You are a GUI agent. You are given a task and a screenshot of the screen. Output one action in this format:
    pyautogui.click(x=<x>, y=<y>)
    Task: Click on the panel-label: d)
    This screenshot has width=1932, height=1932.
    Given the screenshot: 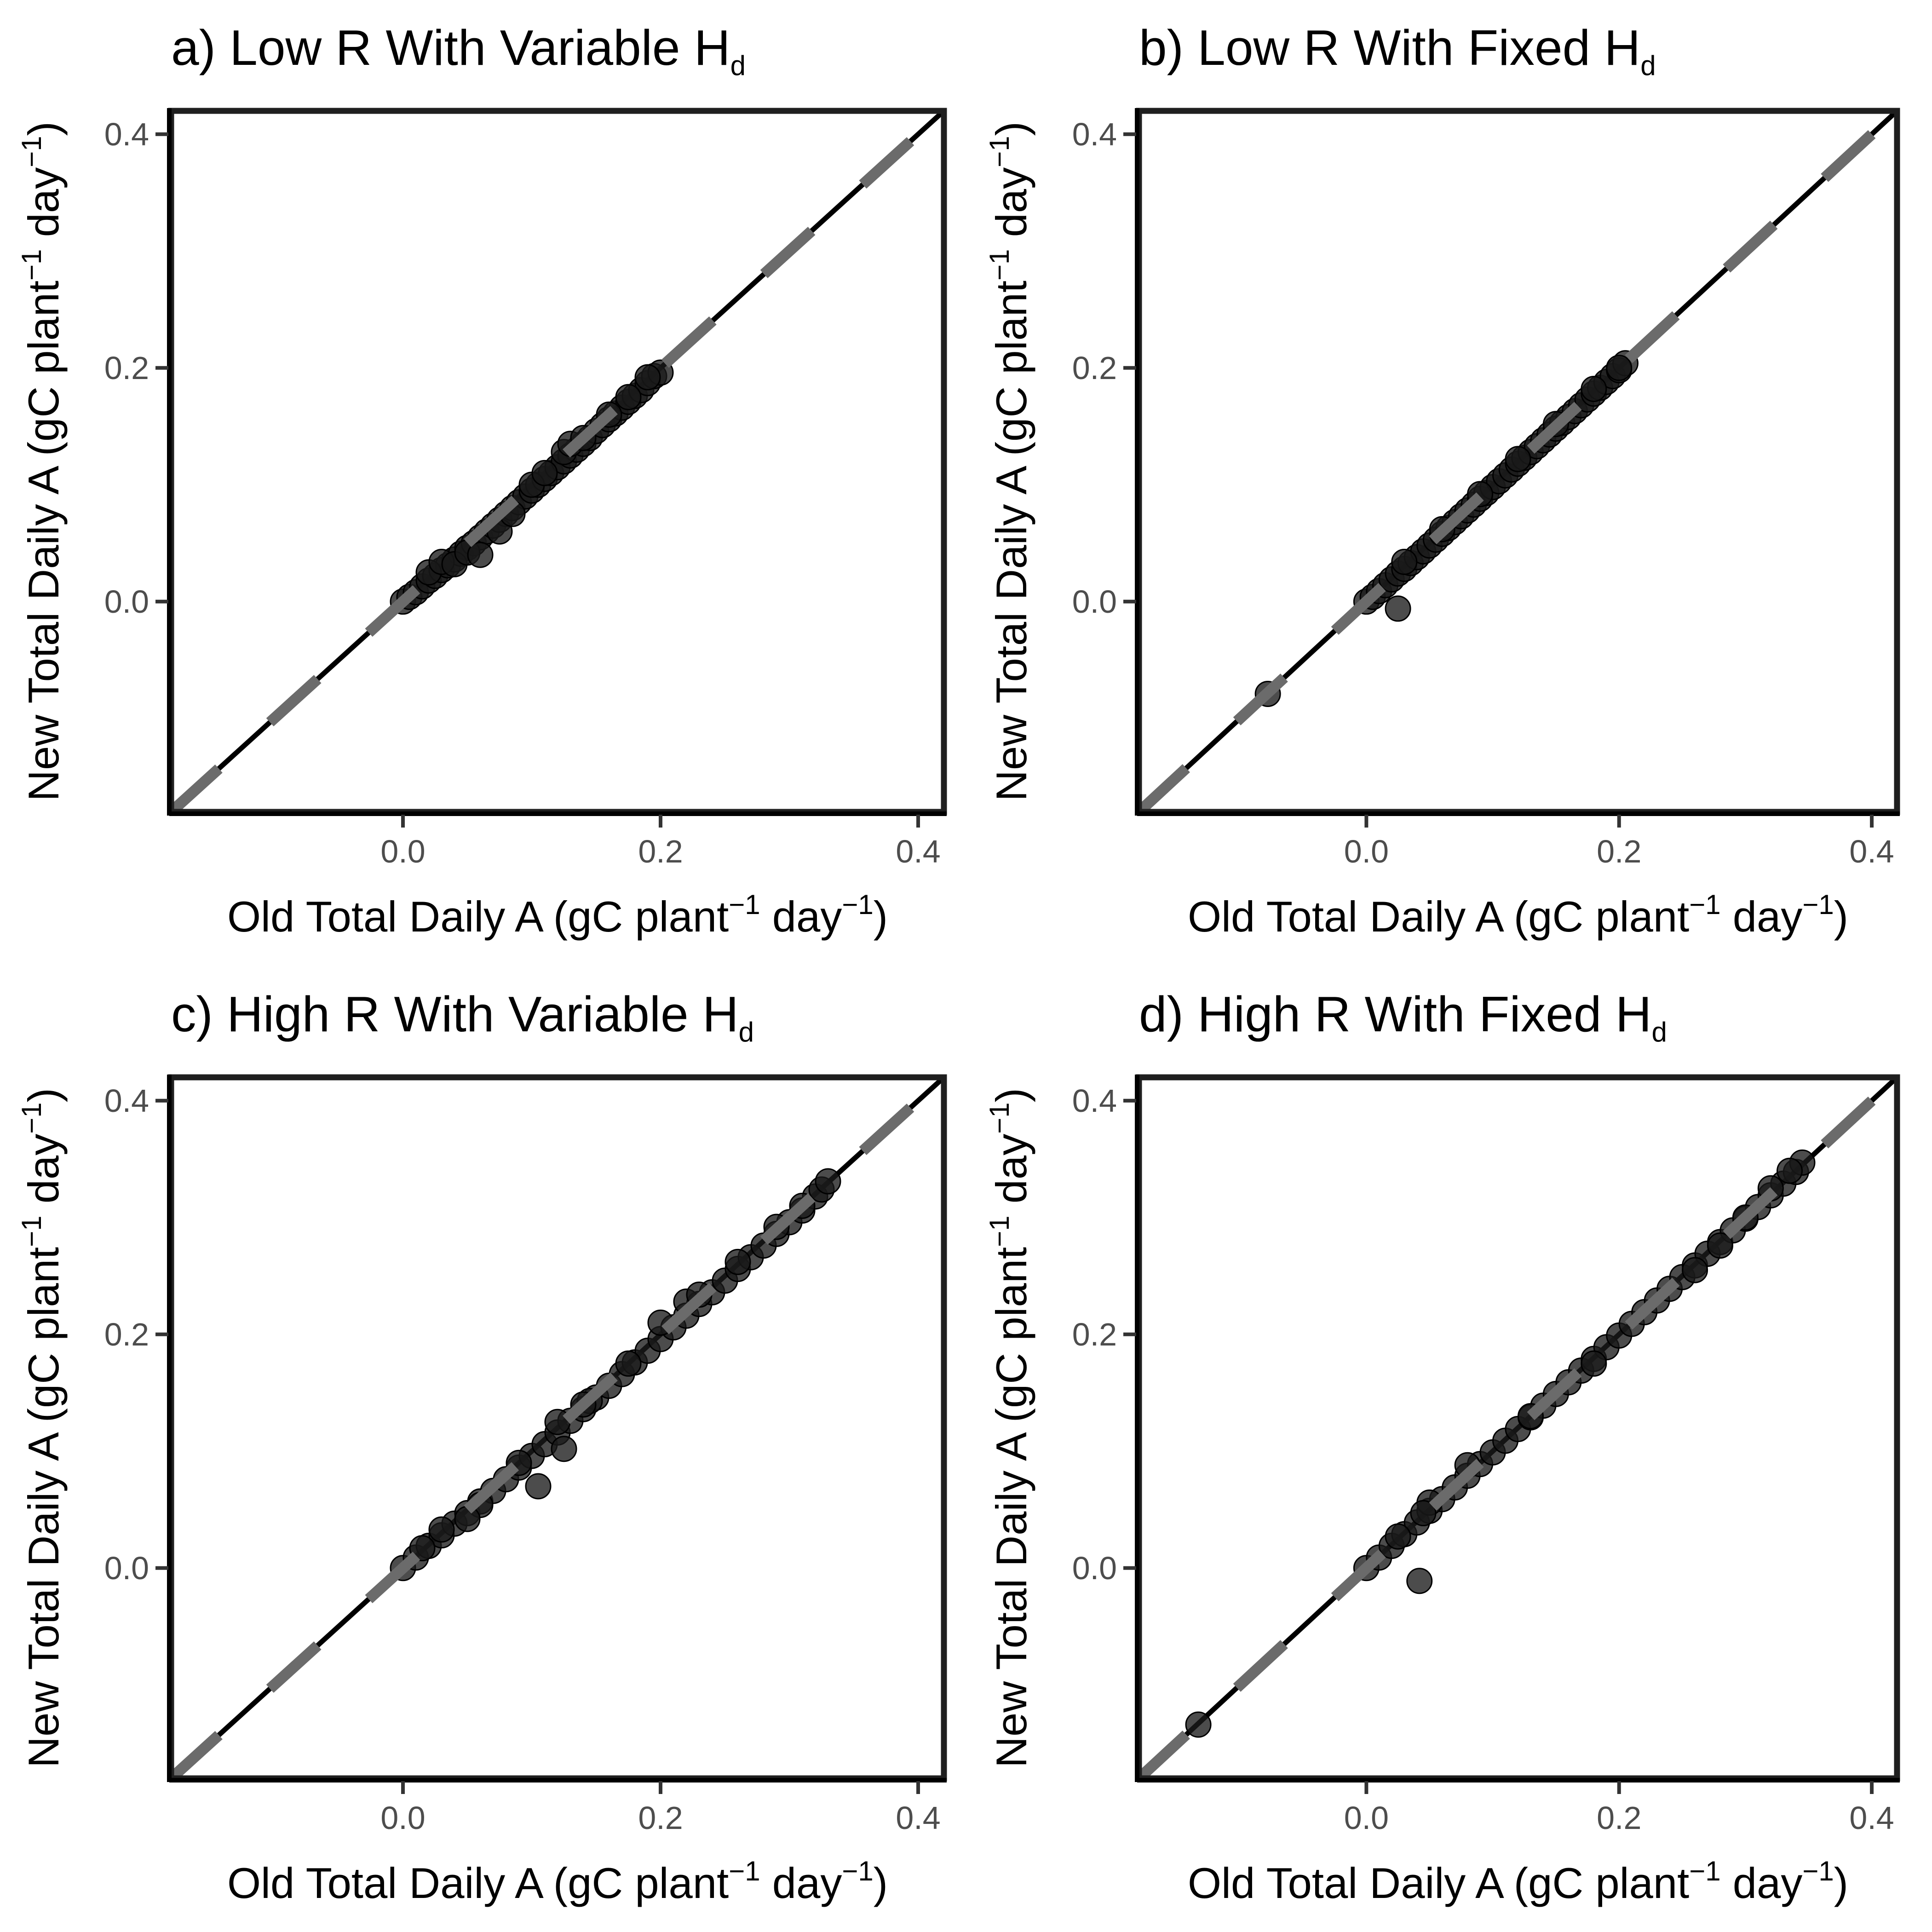 What is the action you would take?
    pyautogui.click(x=1161, y=1014)
    